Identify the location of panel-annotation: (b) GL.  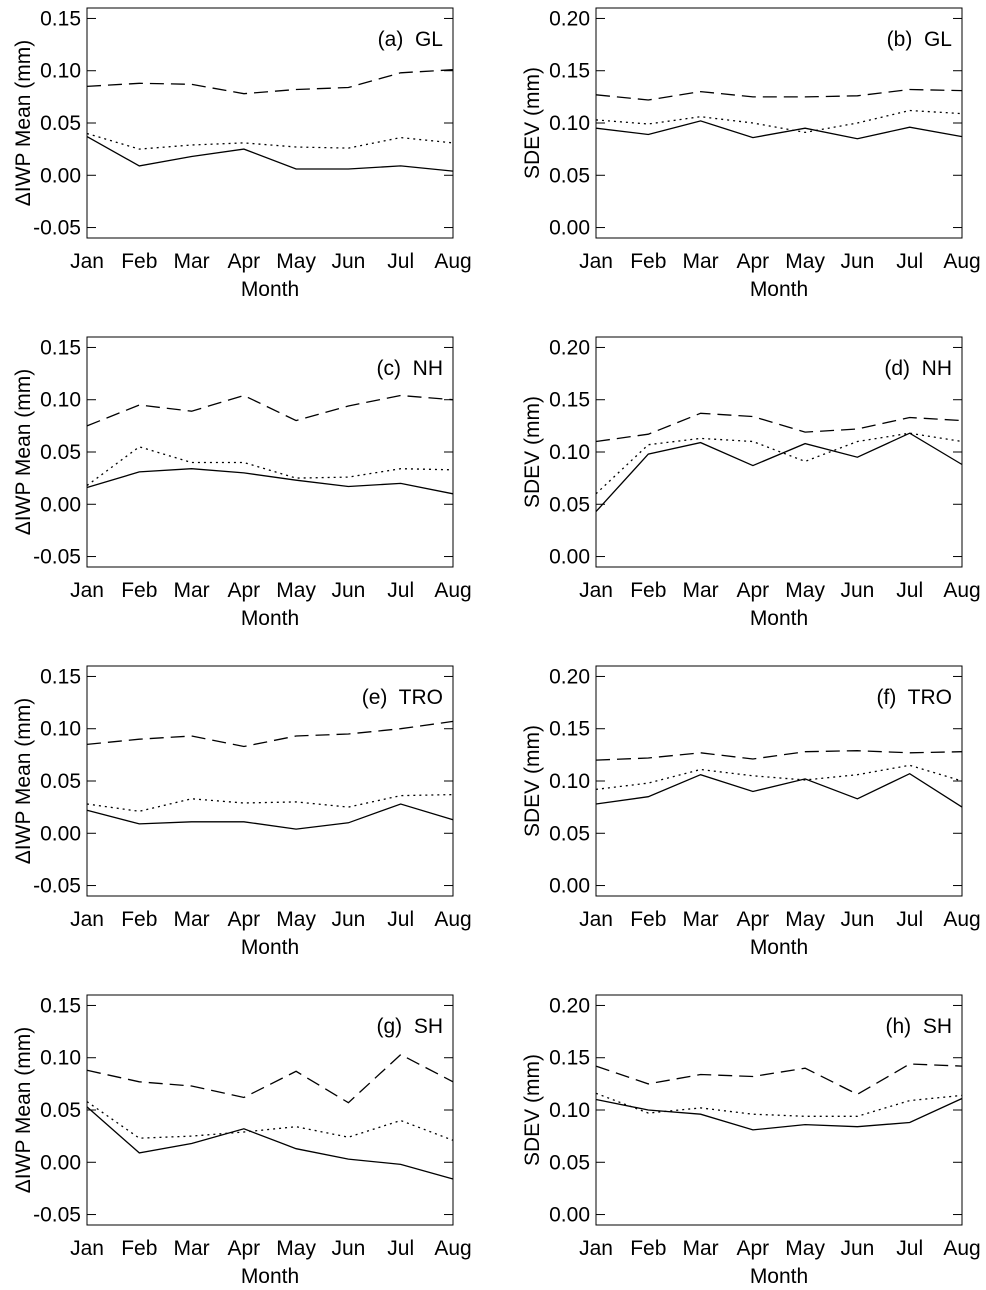
(919, 39).